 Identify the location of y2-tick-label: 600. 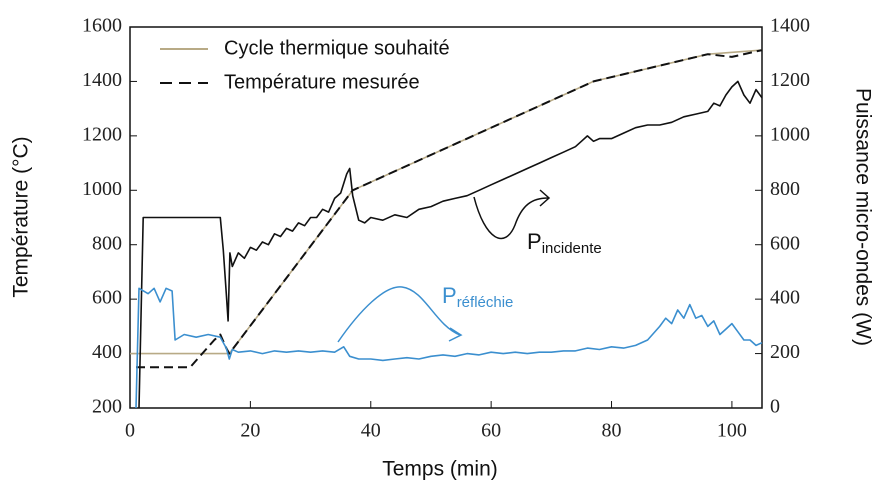
(785, 243).